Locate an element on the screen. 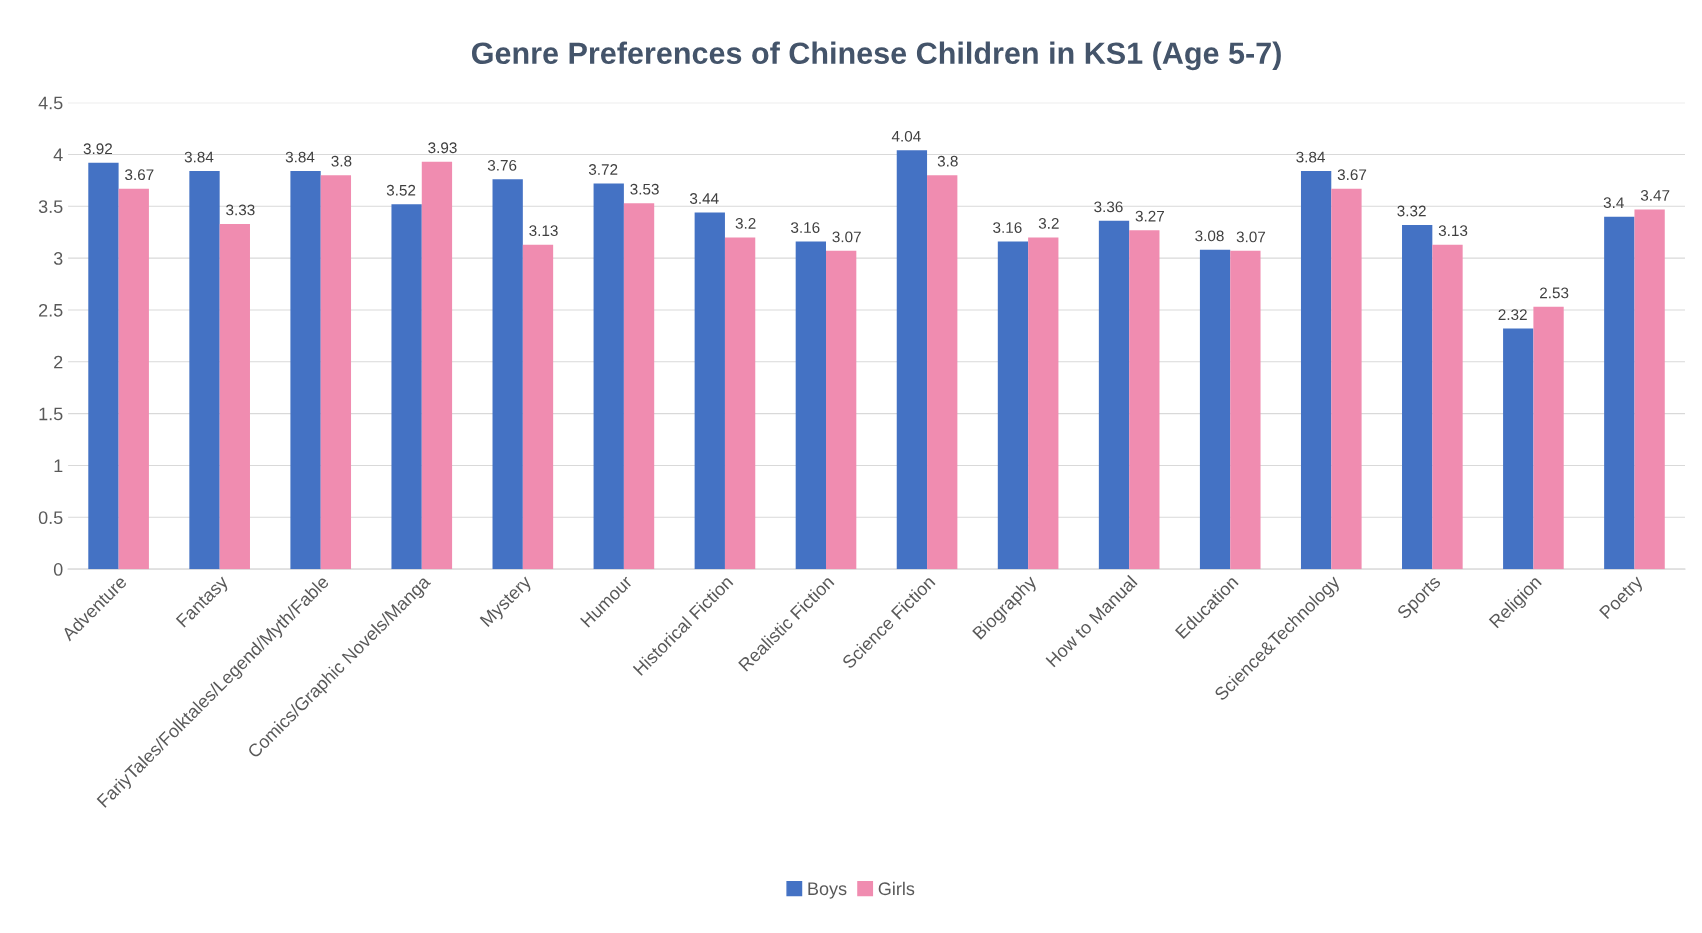 The height and width of the screenshot is (933, 1702). data-label: 3.53 is located at coordinates (644, 189).